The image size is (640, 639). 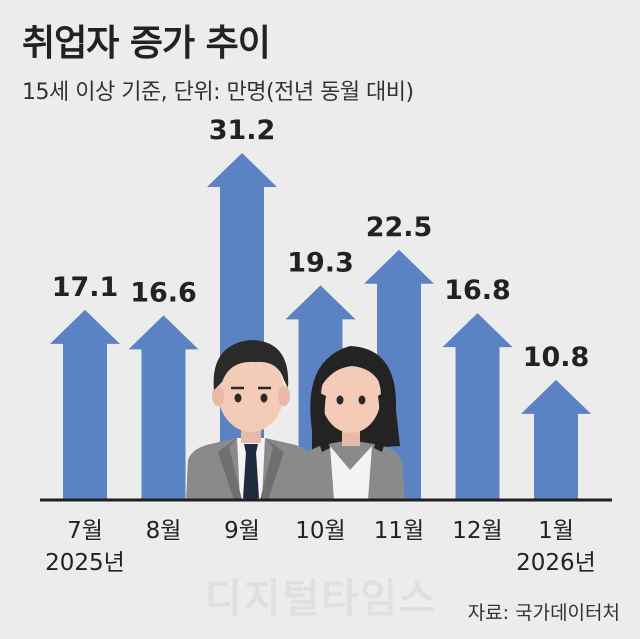 I want to click on value-label: 31.2, so click(x=242, y=130).